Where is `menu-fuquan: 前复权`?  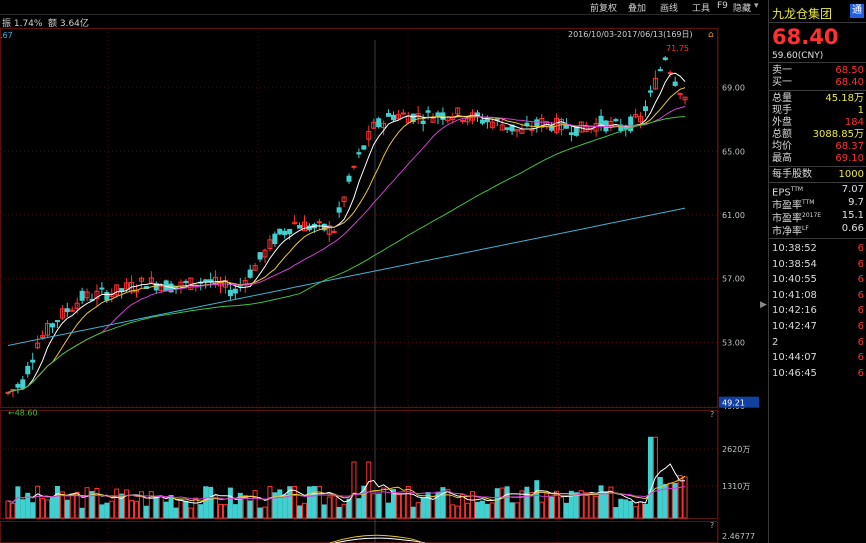 menu-fuquan: 前复权 is located at coordinates (604, 9).